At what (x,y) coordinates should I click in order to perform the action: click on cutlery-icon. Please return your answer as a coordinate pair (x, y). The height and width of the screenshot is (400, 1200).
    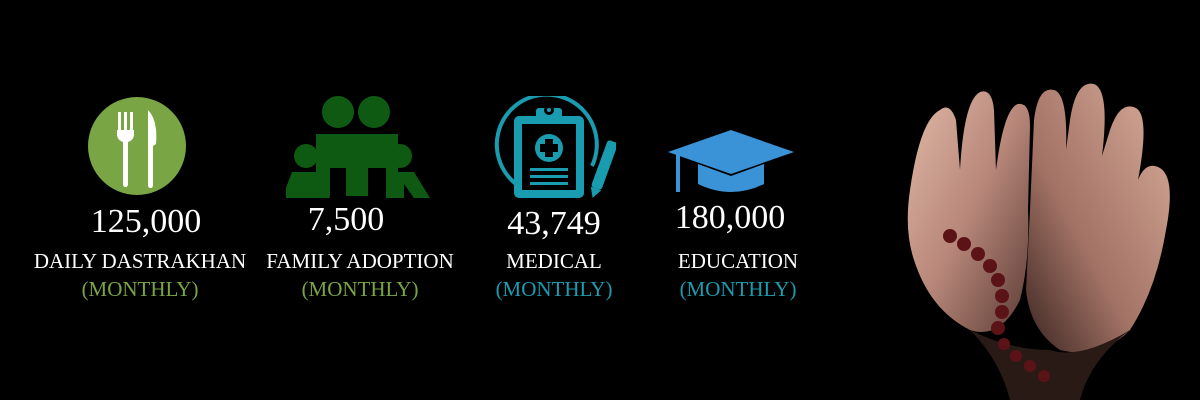
    Looking at the image, I should click on (137, 146).